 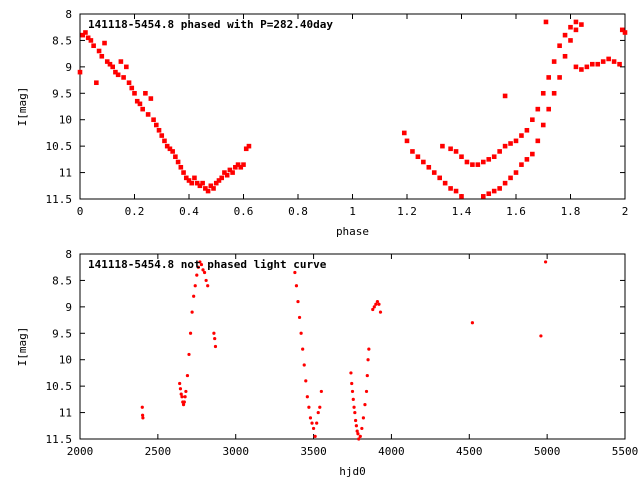 What do you see at coordinates (298, 211) in the screenshot?
I see `x-tick-label: 0.8` at bounding box center [298, 211].